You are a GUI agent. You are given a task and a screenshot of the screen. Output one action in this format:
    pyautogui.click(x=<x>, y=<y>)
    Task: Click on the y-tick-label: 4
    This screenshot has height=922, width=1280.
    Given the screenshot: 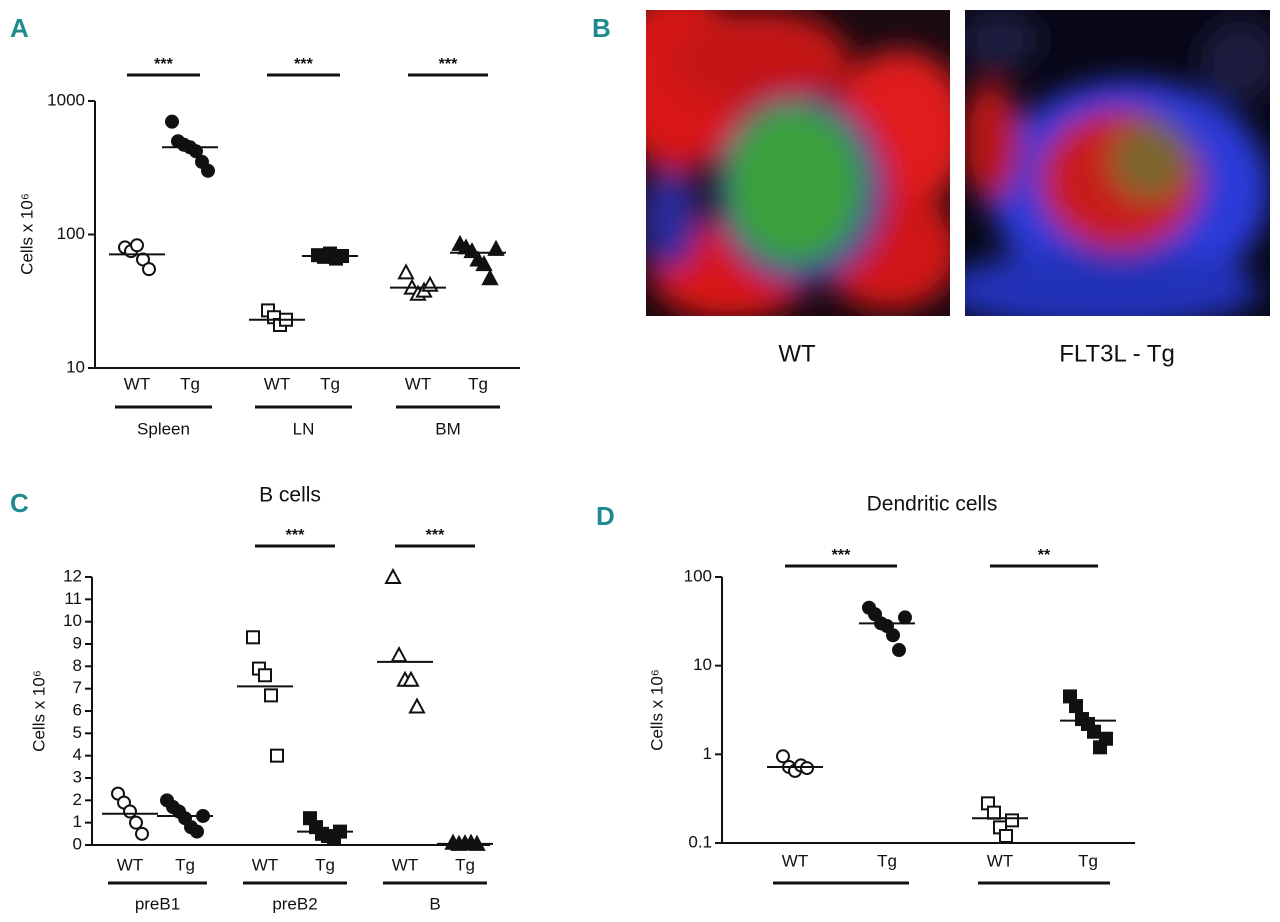 What is the action you would take?
    pyautogui.click(x=77, y=754)
    